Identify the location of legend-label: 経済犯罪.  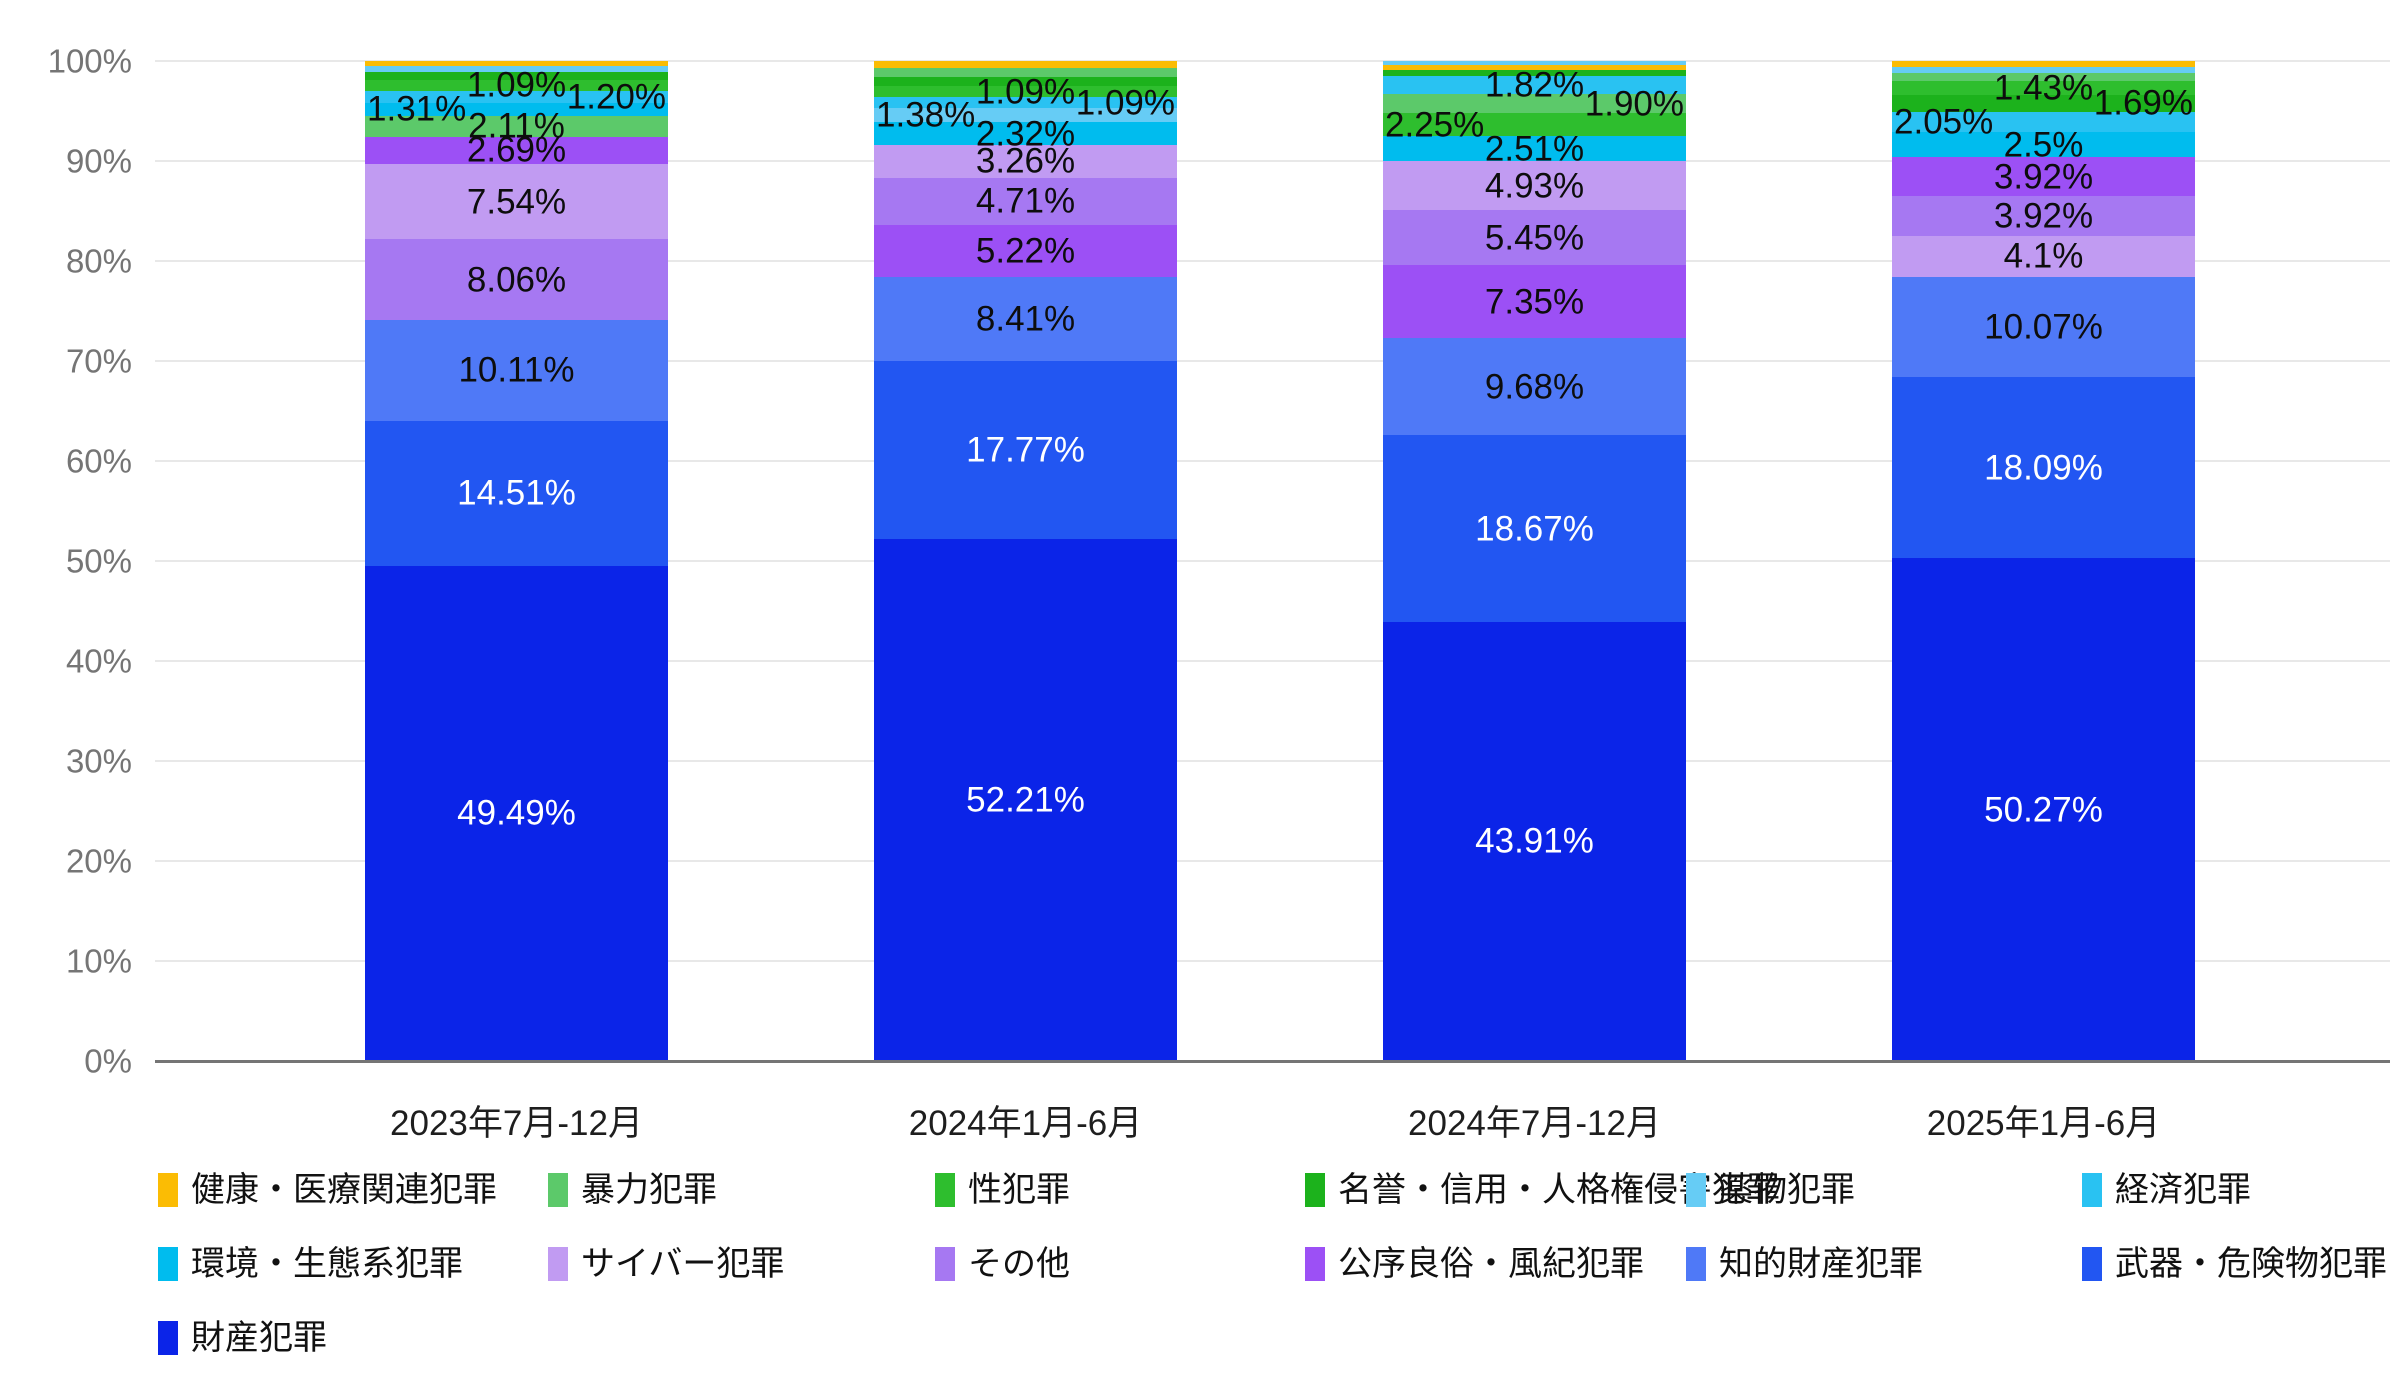
(2183, 1190).